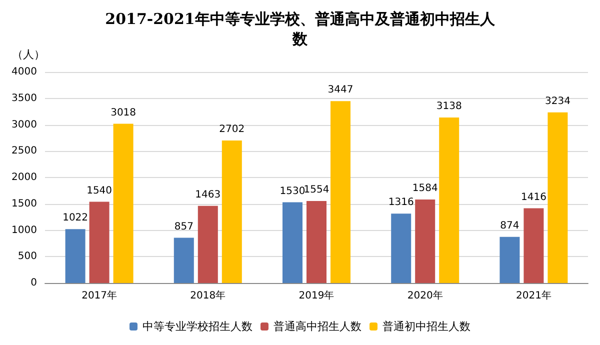  Describe the element at coordinates (341, 90) in the screenshot. I see `data-label: 3447` at that location.